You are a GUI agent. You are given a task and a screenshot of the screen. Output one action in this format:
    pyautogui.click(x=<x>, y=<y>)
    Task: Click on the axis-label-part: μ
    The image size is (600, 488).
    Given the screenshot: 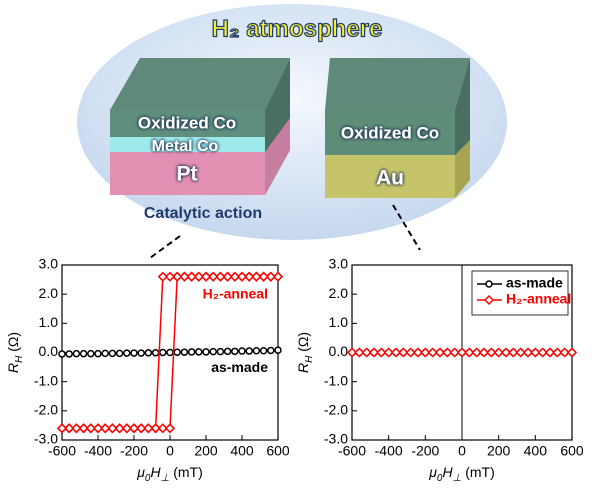 What is the action you would take?
    pyautogui.click(x=432, y=472)
    